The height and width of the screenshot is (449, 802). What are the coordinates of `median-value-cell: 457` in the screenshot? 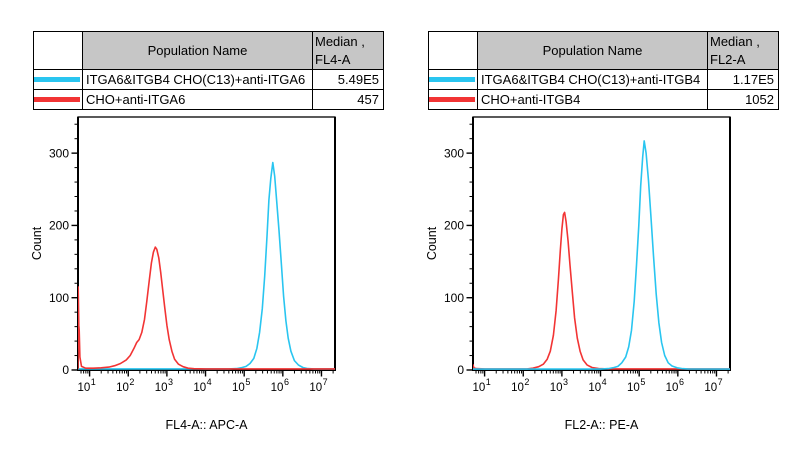 It's located at (348, 100).